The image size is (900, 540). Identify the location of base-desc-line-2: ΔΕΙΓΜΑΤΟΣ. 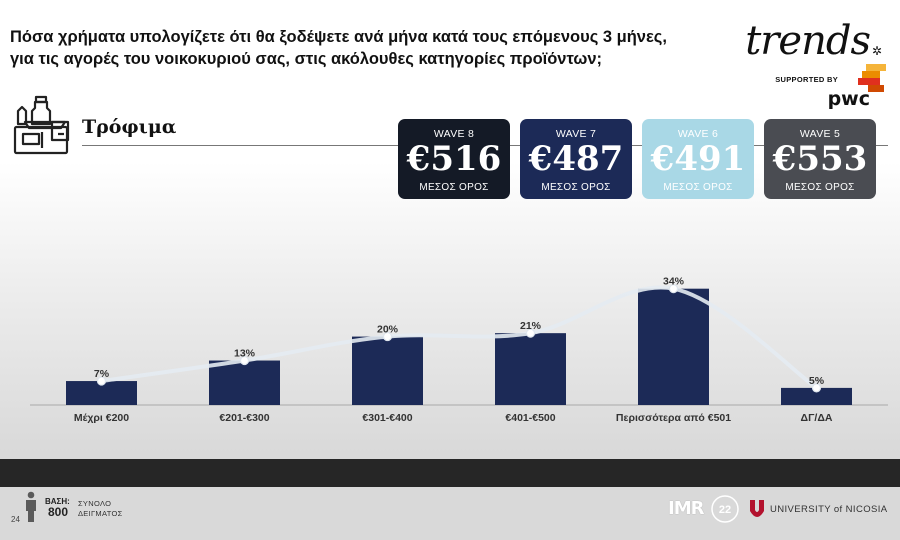
(100, 513).